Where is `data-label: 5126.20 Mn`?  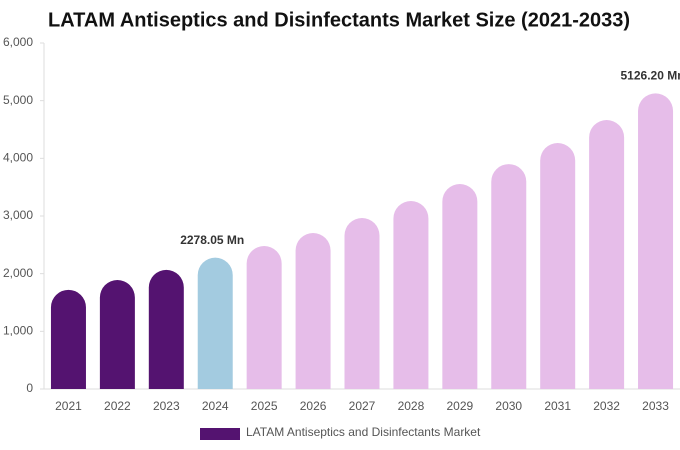
data-label: 5126.20 Mn is located at coordinates (650, 76).